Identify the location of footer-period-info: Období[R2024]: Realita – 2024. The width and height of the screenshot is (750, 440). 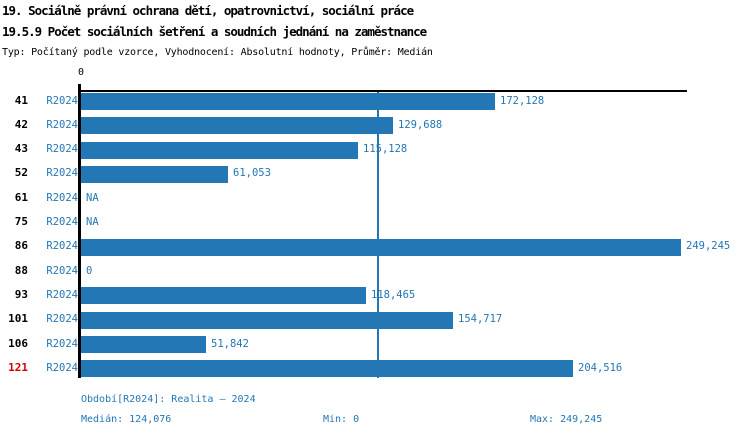
(168, 399).